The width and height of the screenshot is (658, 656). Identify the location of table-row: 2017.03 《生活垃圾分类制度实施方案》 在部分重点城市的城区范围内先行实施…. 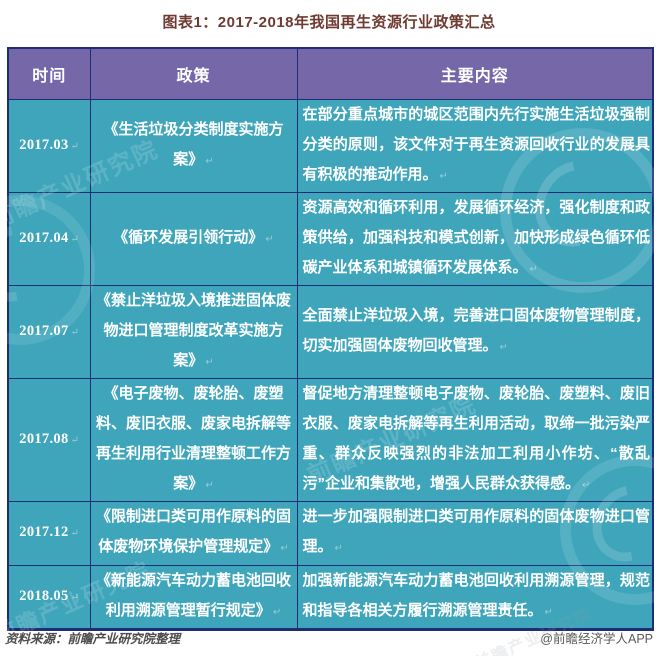
(330, 145).